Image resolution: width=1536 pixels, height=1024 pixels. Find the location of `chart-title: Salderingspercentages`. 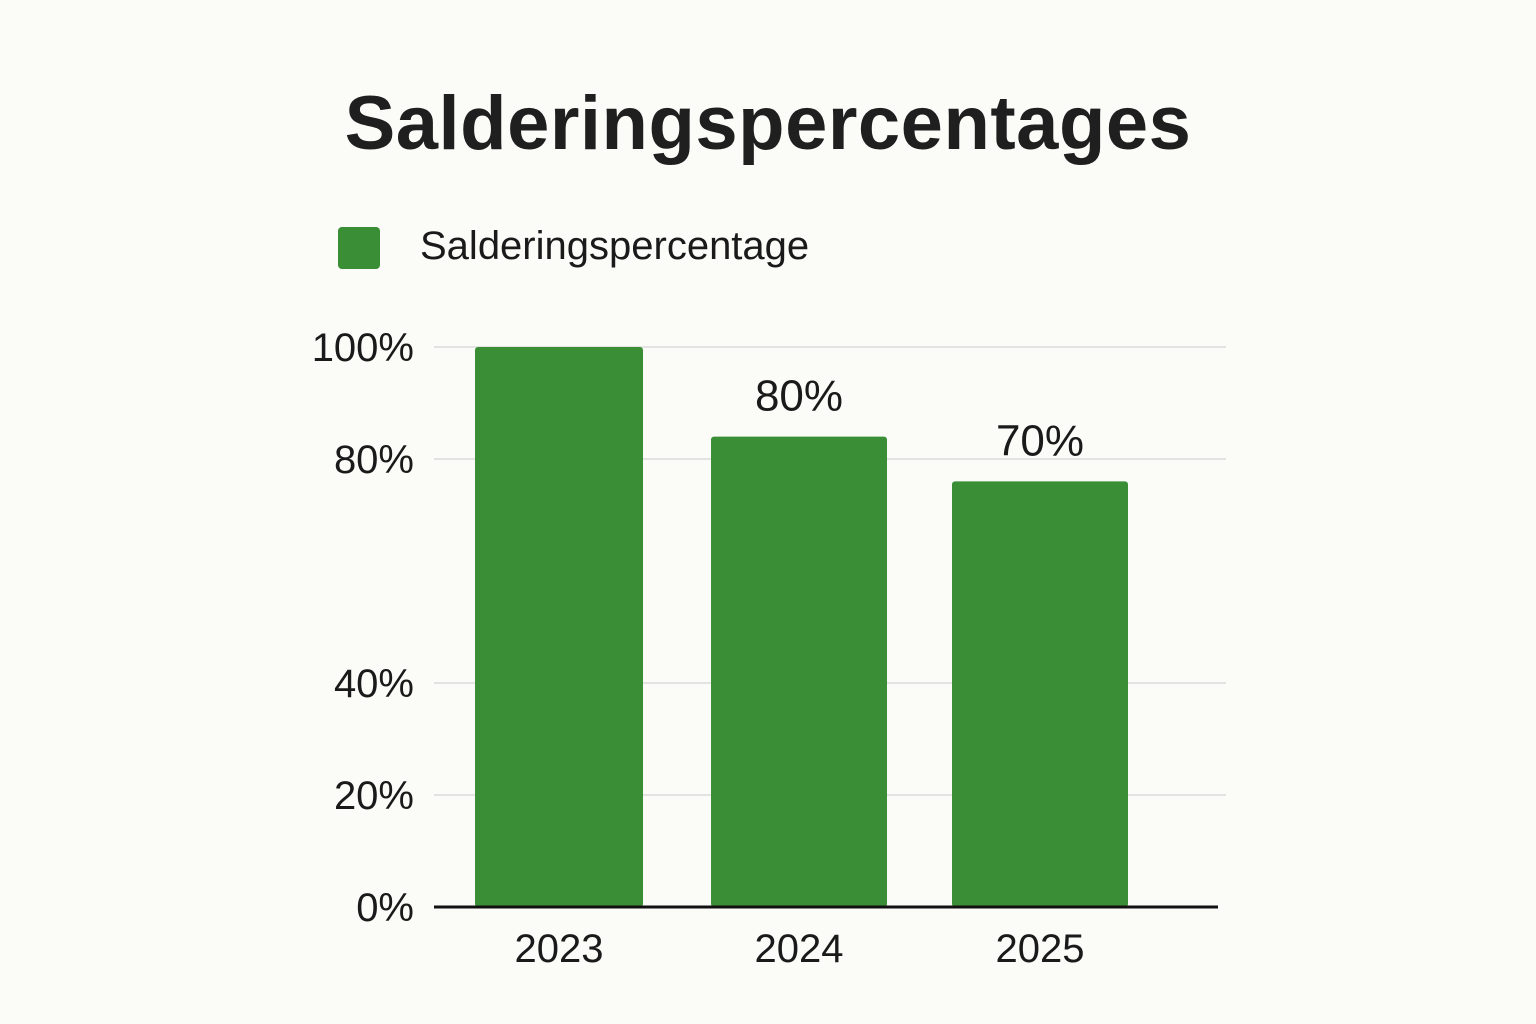

chart-title: Salderingspercentages is located at coordinates (768, 123).